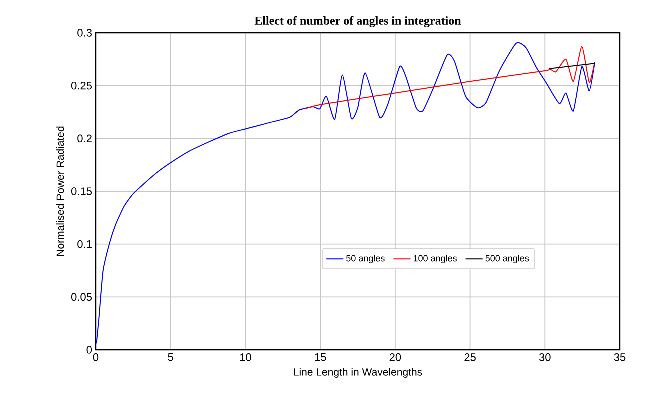 Image resolution: width=650 pixels, height=408 pixels. Describe the element at coordinates (85, 138) in the screenshot. I see `y-tick-label: 0.2` at that location.